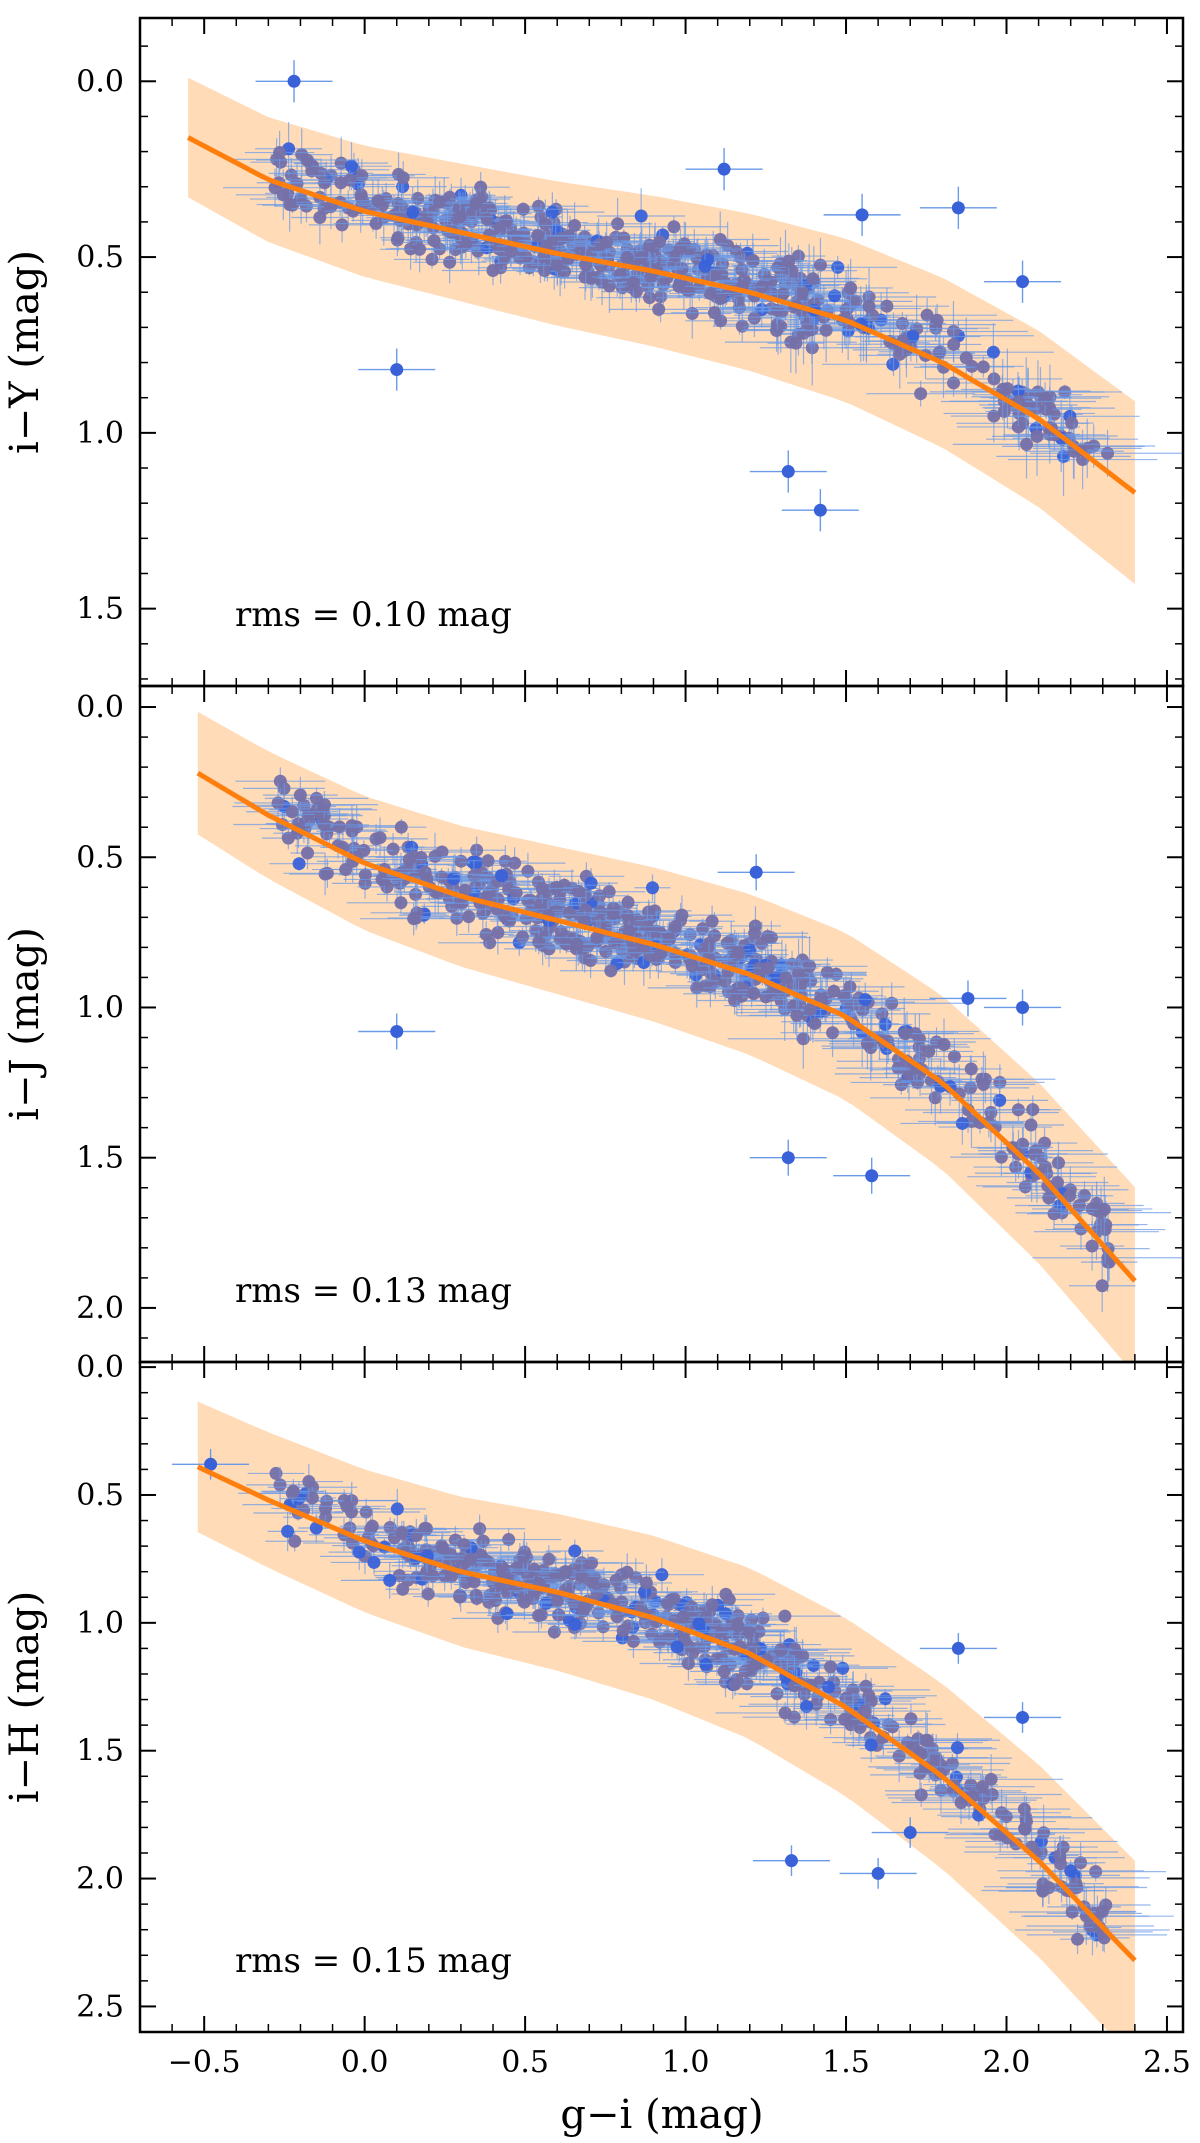 The width and height of the screenshot is (1200, 2143). Describe the element at coordinates (100, 1367) in the screenshot. I see `y-tick-label: 0.0` at that location.